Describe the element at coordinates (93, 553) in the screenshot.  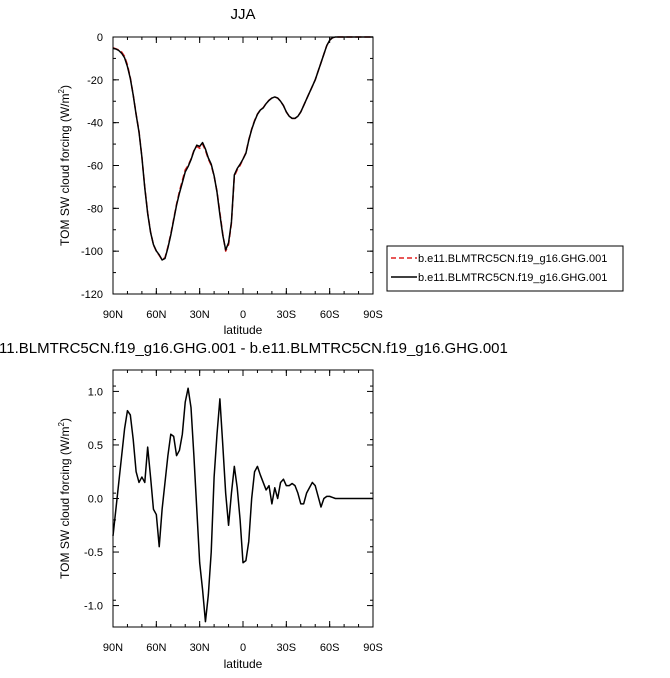
I see `y-tick-label: -0.5` at that location.